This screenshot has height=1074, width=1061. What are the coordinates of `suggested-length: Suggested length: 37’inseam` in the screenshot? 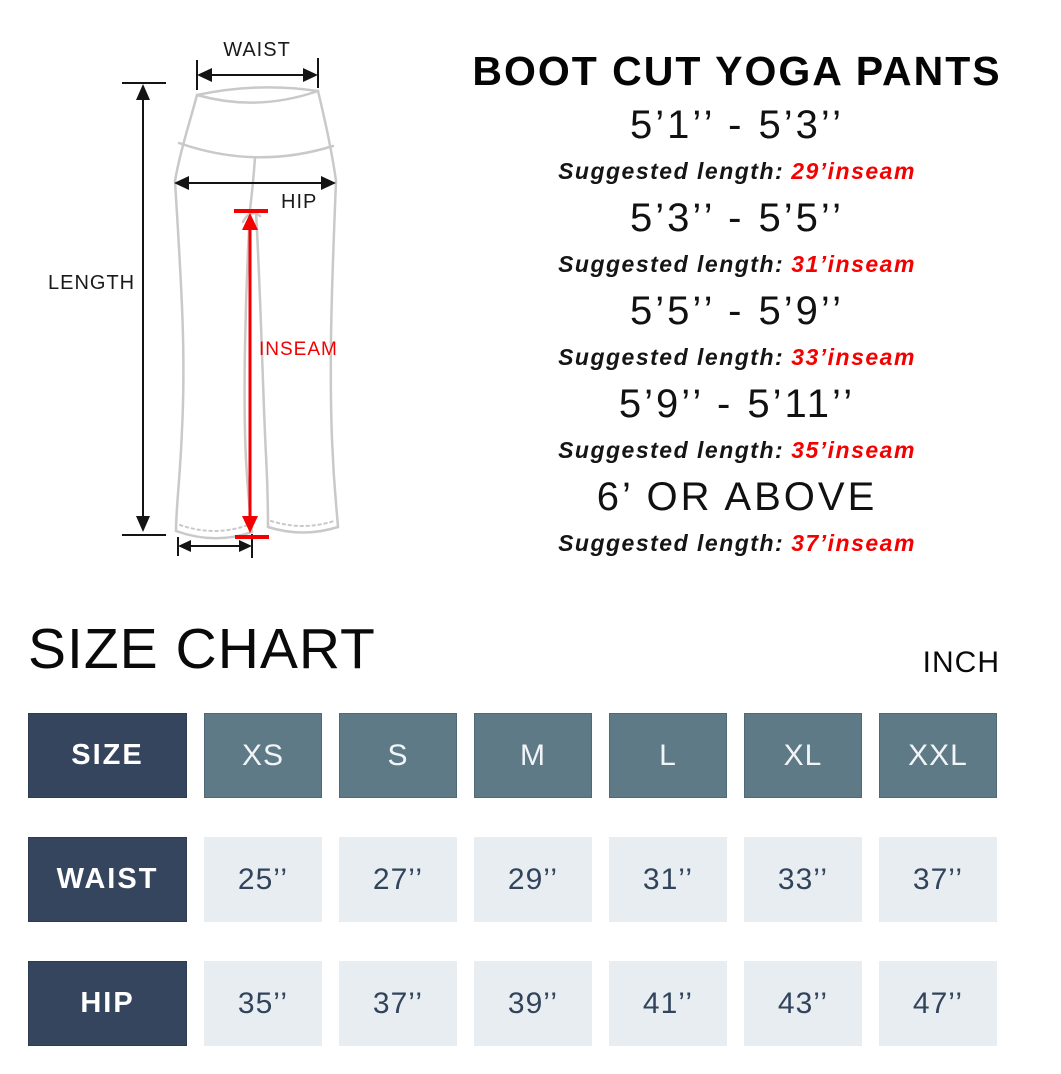 It's located at (737, 543).